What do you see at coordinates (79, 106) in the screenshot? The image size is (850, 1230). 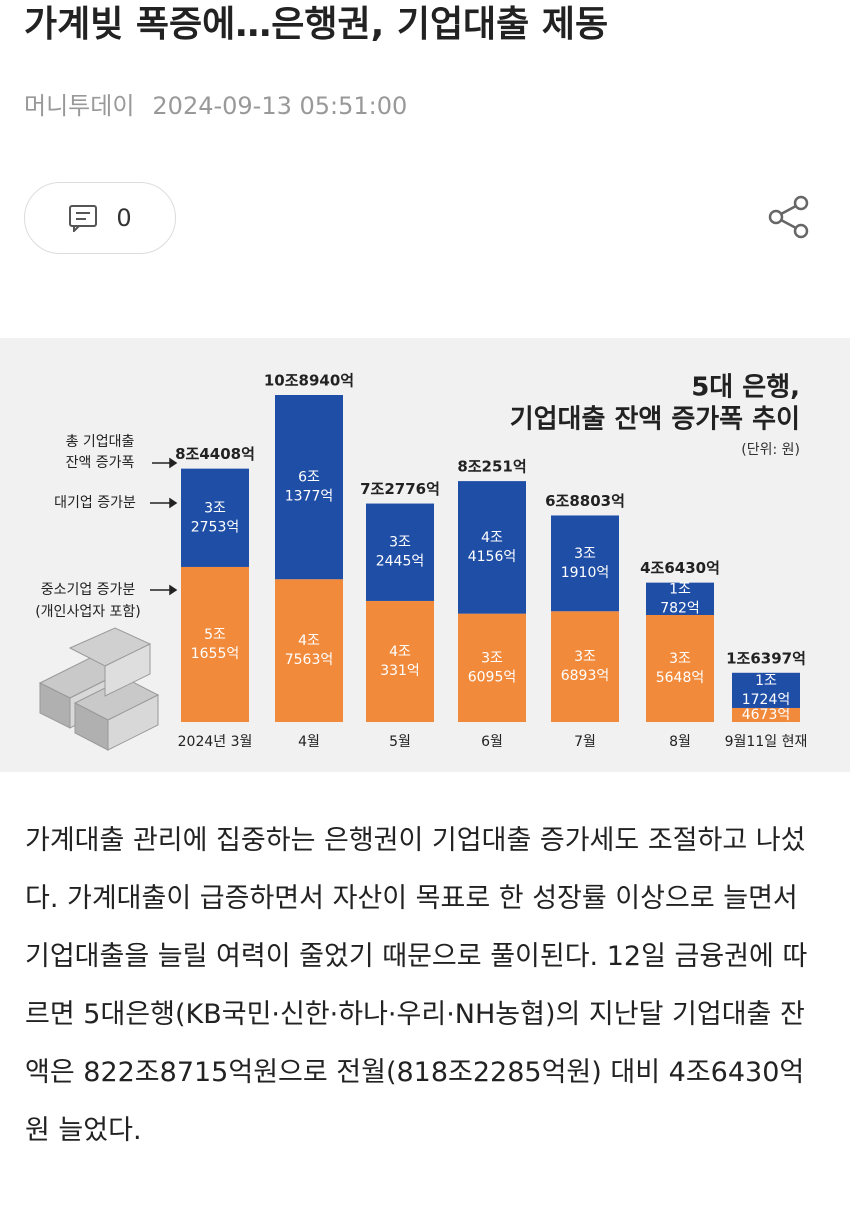 I see `source: 머니투데이` at bounding box center [79, 106].